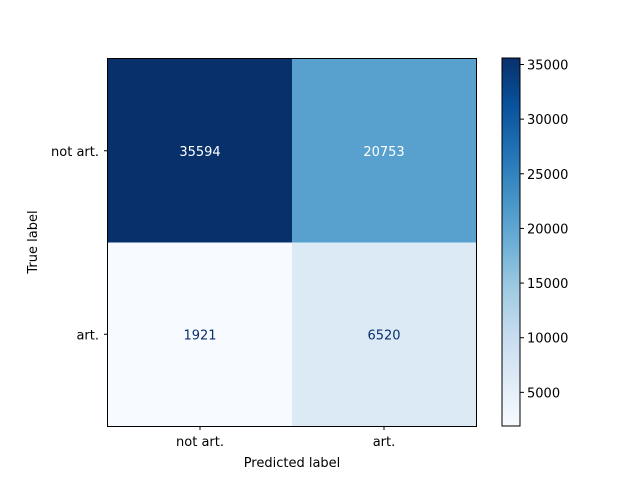 The width and height of the screenshot is (640, 484). Describe the element at coordinates (547, 175) in the screenshot. I see `colorbar-tick-label: 25000` at that location.